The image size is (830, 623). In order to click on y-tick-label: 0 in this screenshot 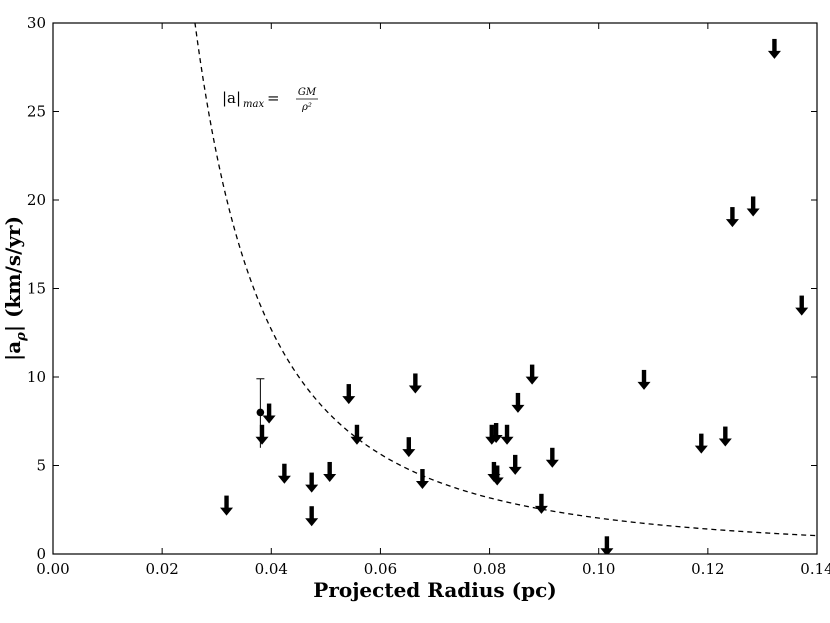, I will do `click(41, 554)`.